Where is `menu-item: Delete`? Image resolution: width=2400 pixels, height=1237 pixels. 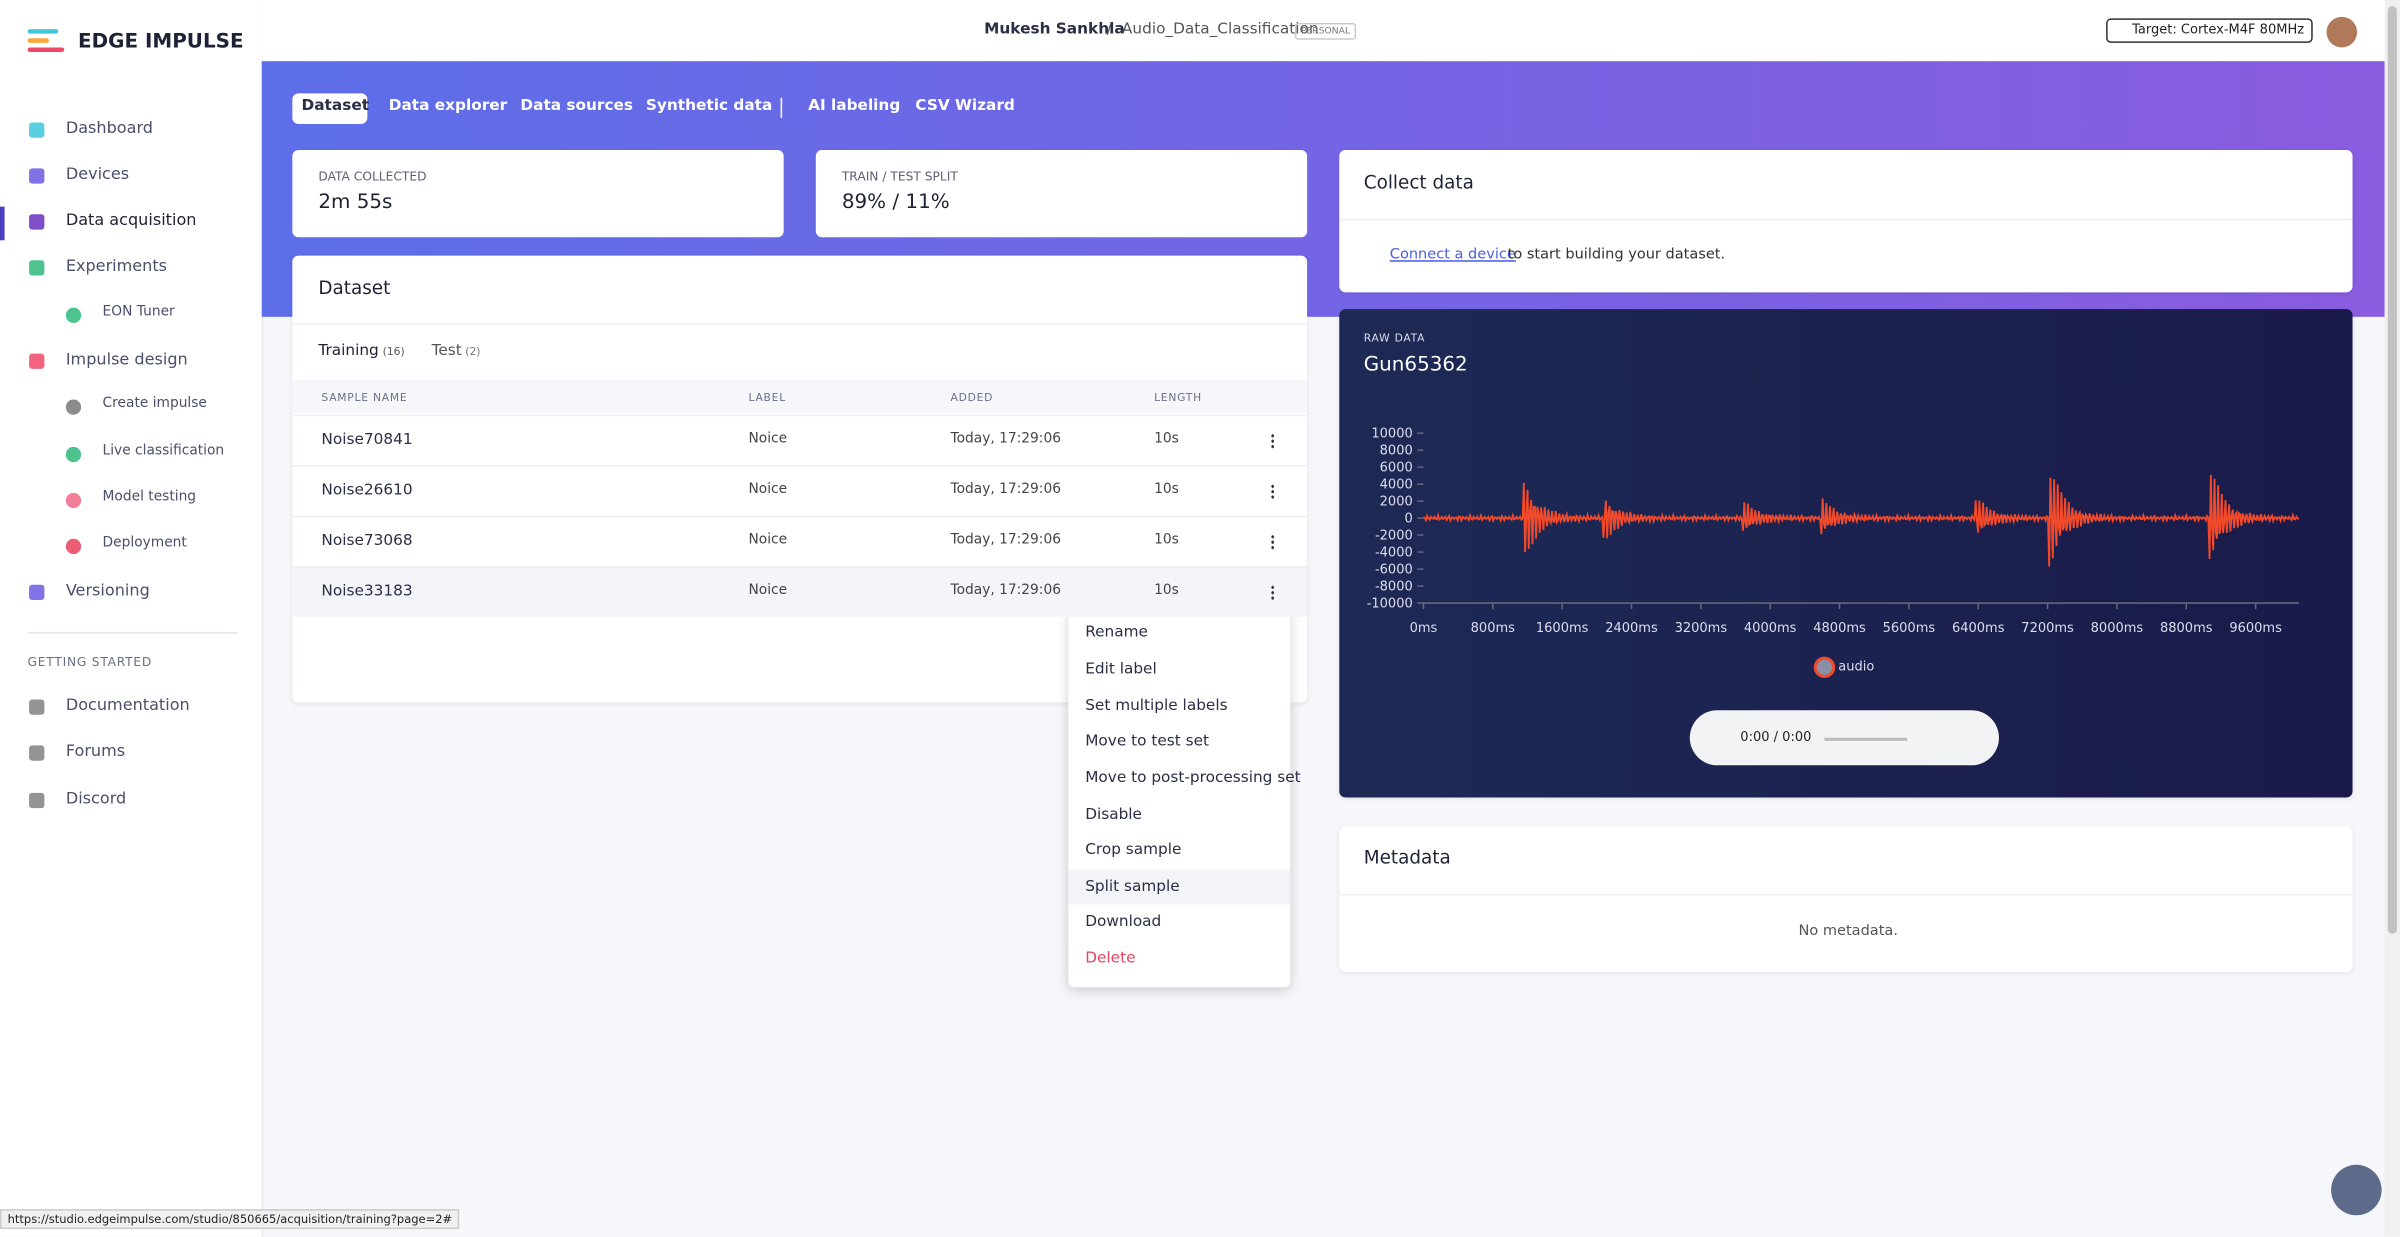
menu-item: Delete is located at coordinates (1110, 959).